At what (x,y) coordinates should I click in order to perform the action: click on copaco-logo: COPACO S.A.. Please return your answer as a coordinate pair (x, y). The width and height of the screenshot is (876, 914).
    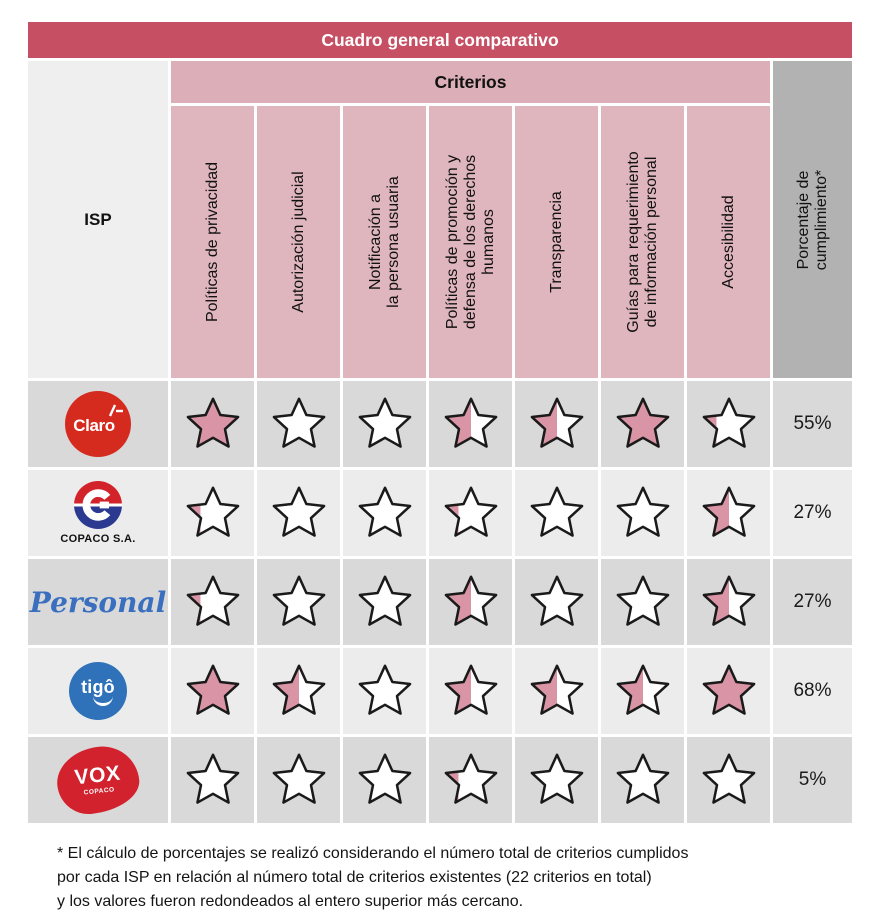
    Looking at the image, I should click on (97, 513).